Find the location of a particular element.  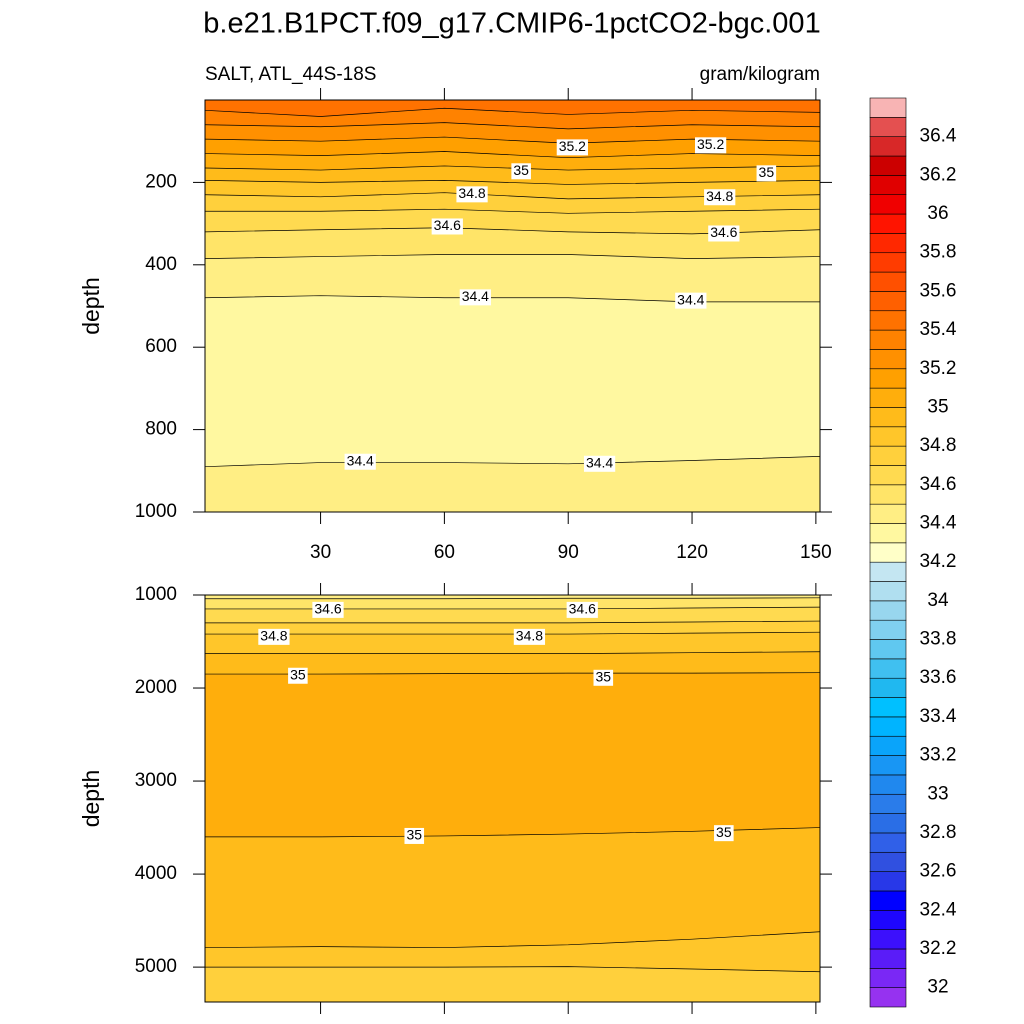

colorbar-label: 34.2 is located at coordinates (938, 561).